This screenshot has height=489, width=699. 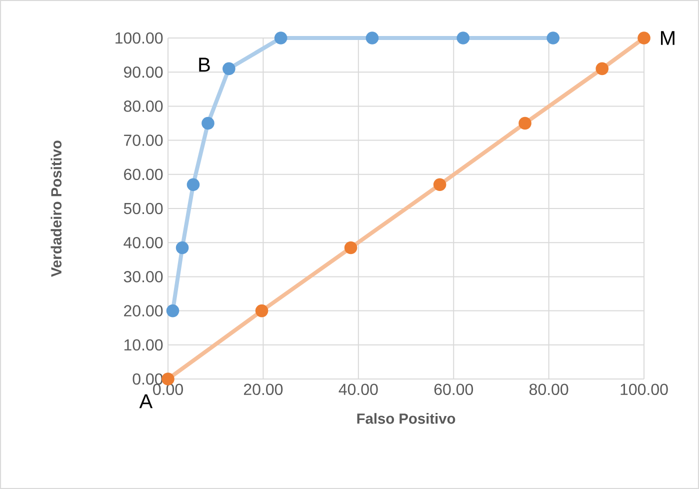 I want to click on x-tick-label: 100.00, so click(x=644, y=390).